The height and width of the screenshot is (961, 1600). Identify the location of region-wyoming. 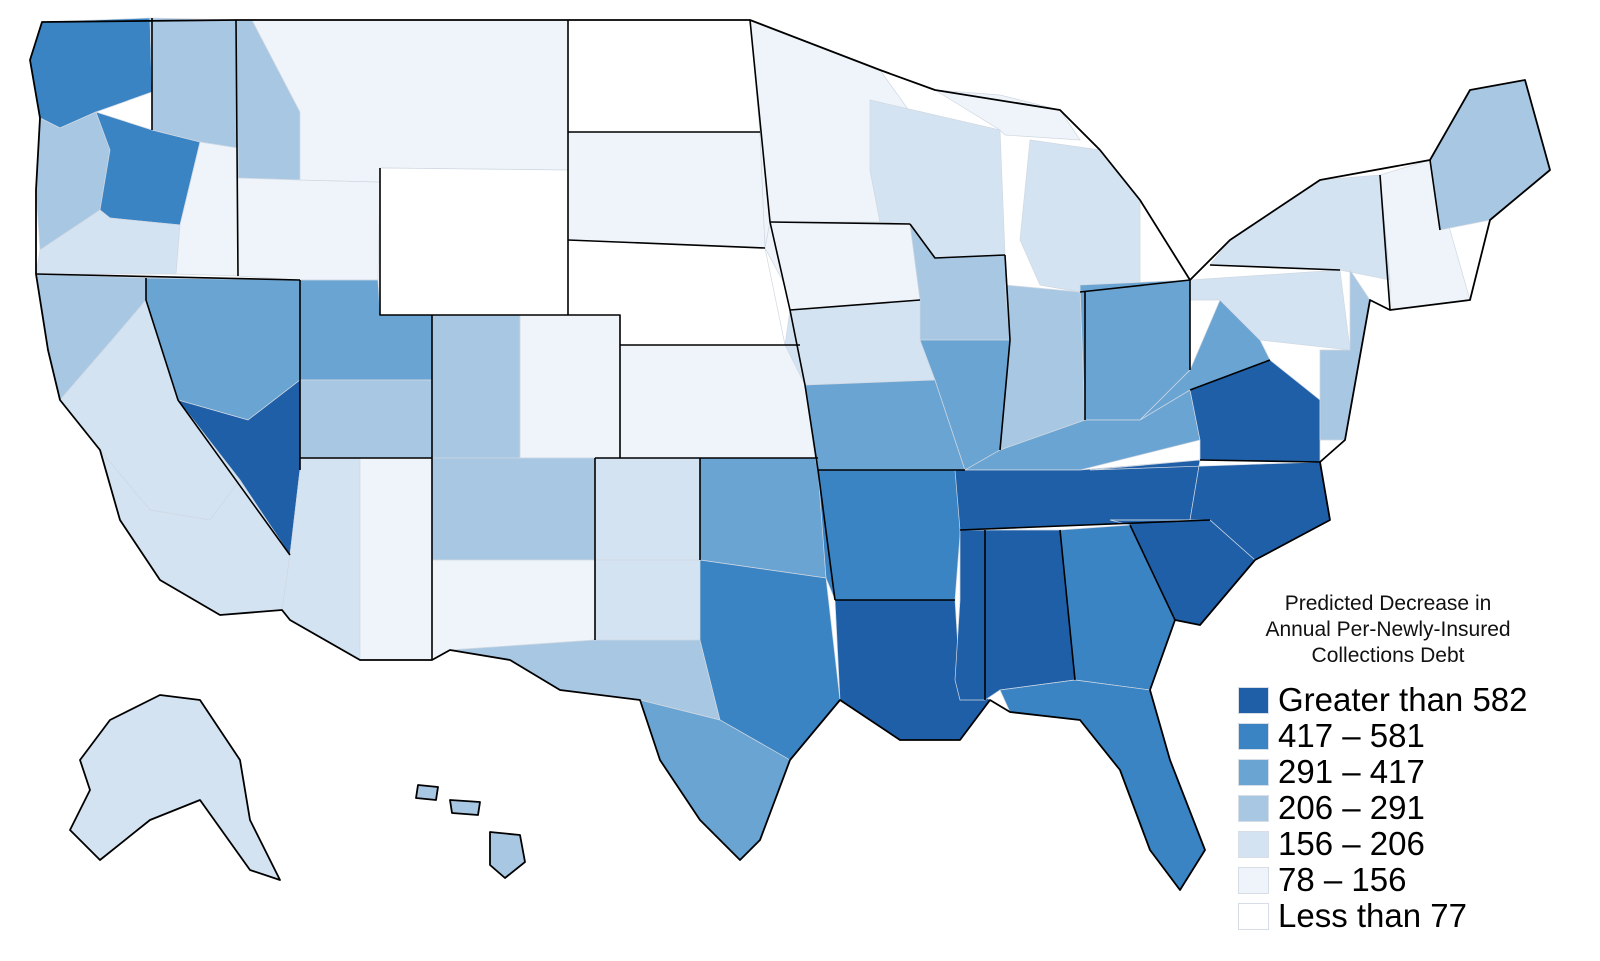
(474, 241).